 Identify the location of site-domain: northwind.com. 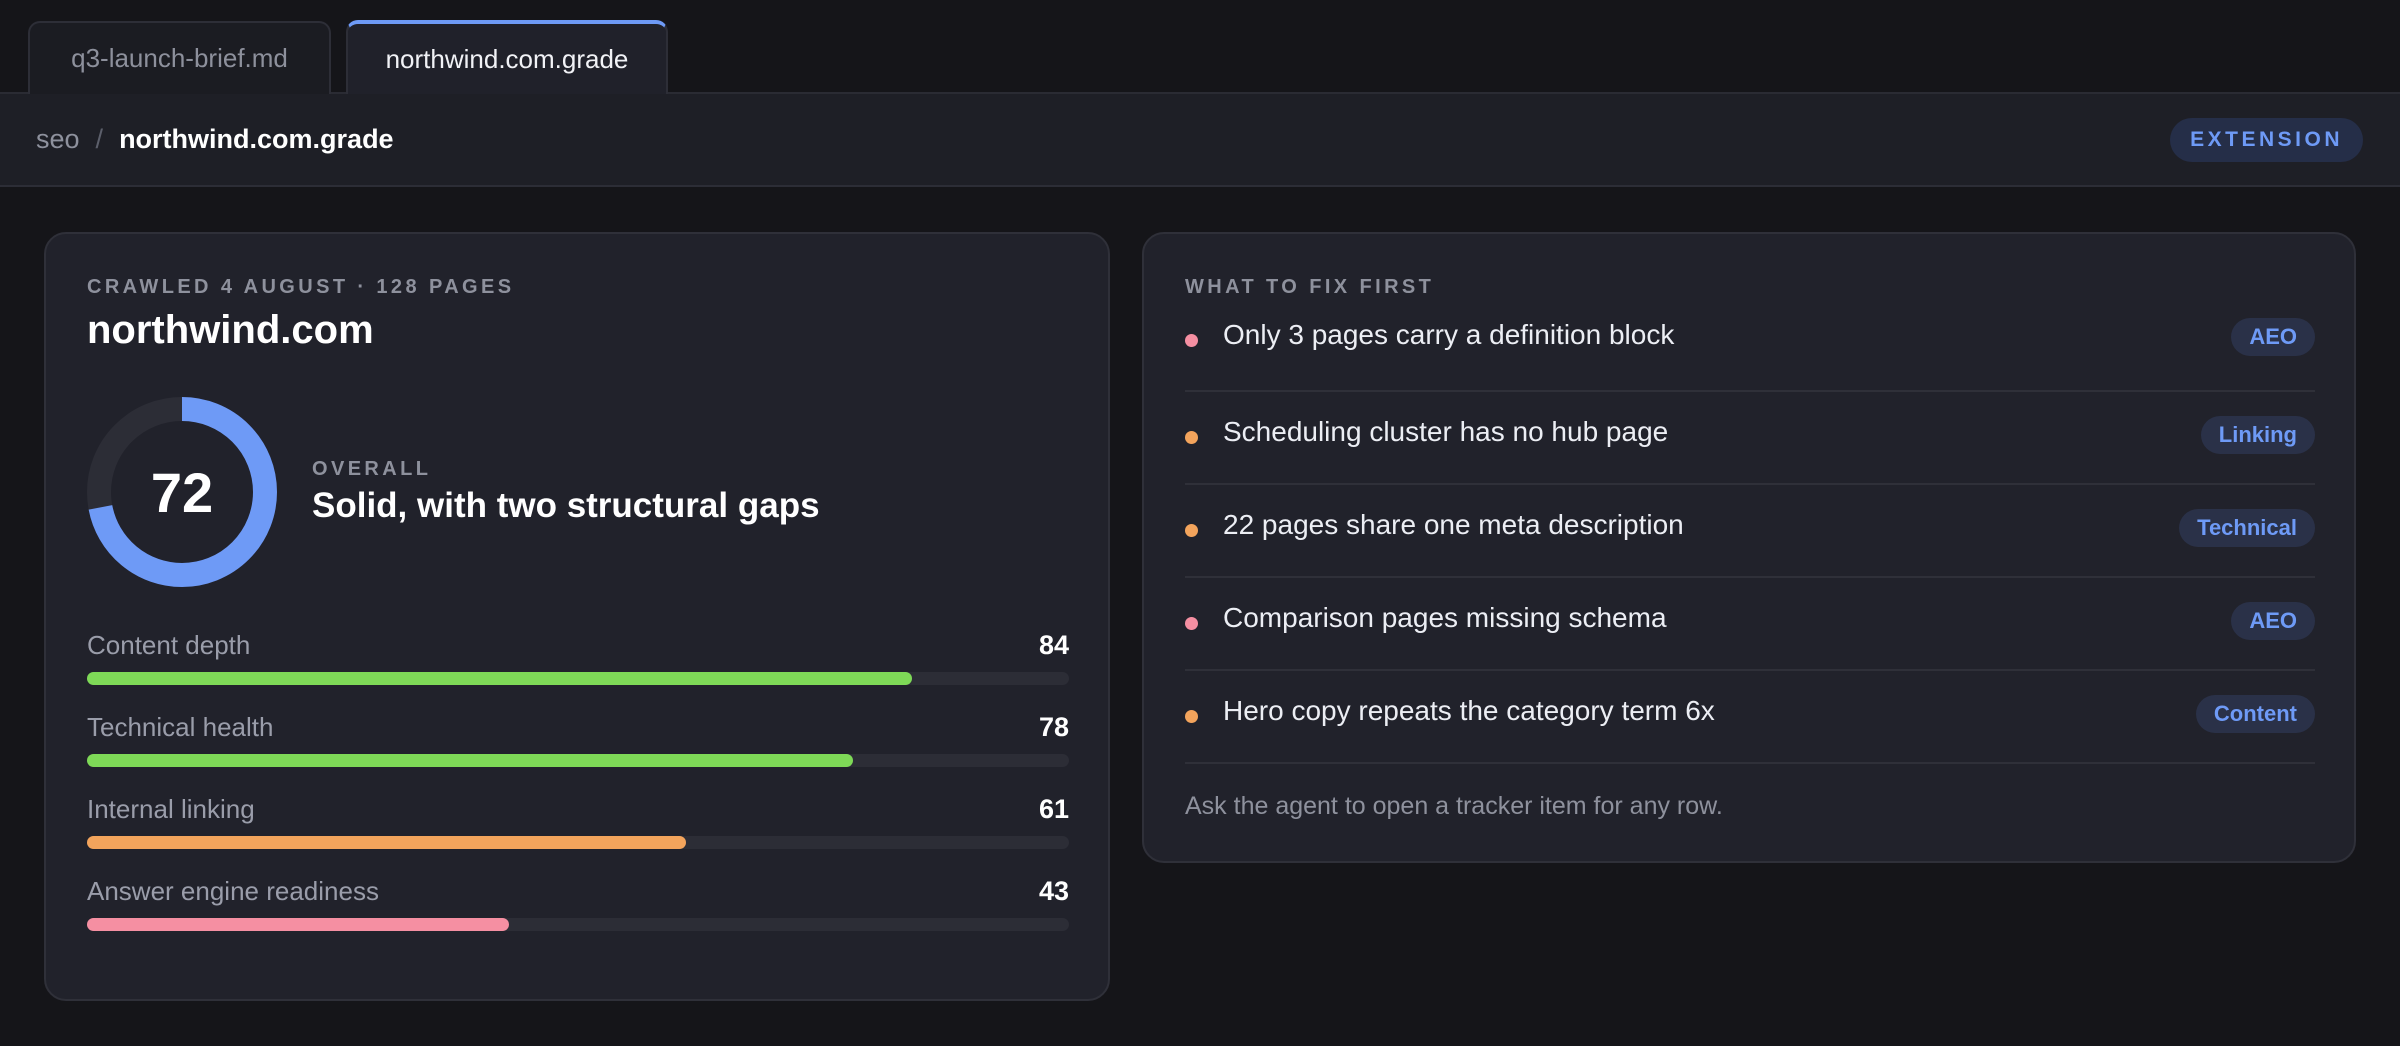
(230, 330).